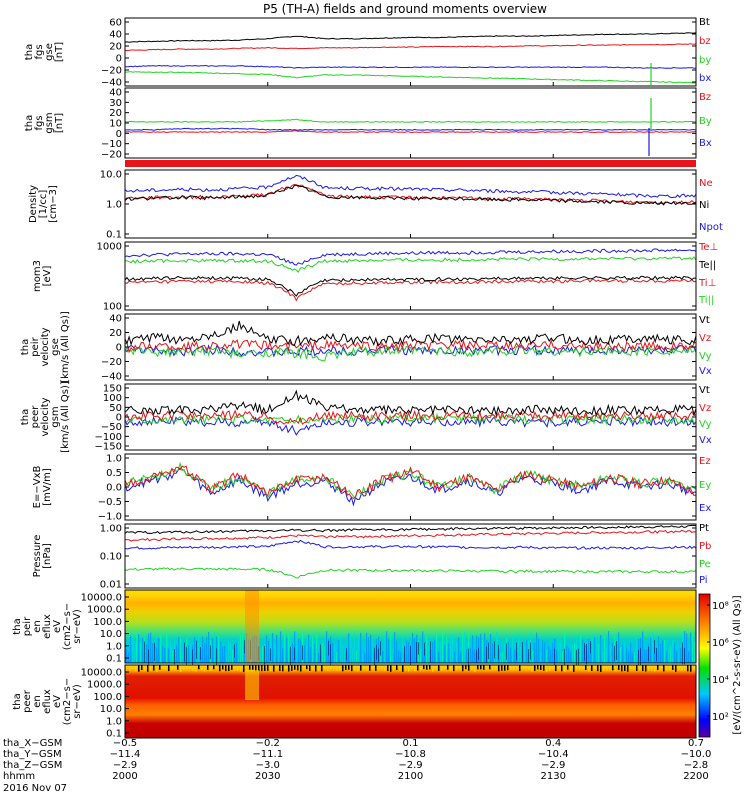 The image size is (750, 800). I want to click on y-axis-label: thapeervelocitygsm[km/s (All Qs)], so click(45, 417).